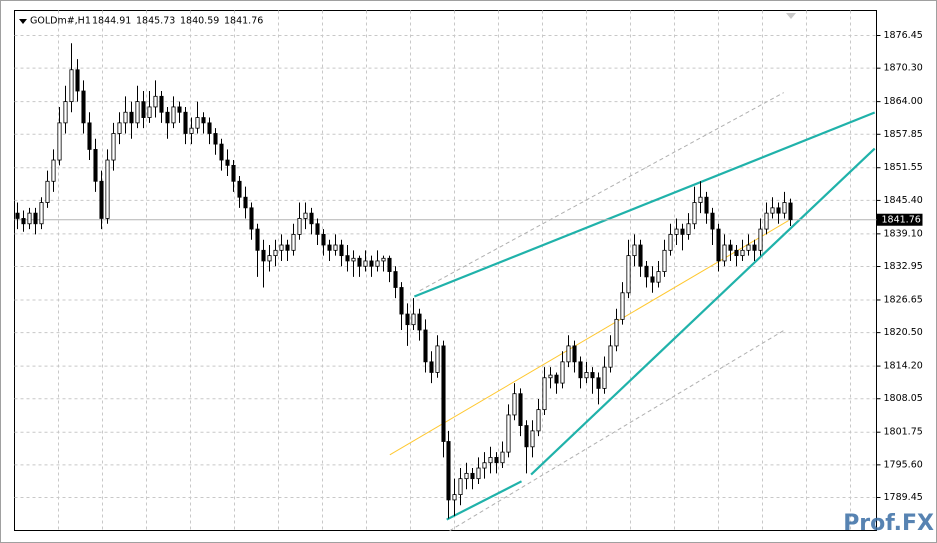 The image size is (937, 543). Describe the element at coordinates (903, 464) in the screenshot. I see `y-tick-label: 1795.60` at that location.